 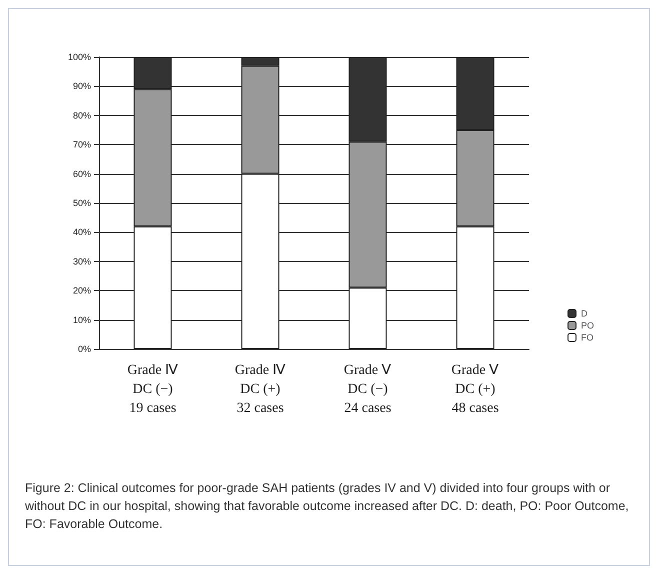 I want to click on x-tick-label: Grade Ⅴ DC (+) 48 cases, so click(x=475, y=389).